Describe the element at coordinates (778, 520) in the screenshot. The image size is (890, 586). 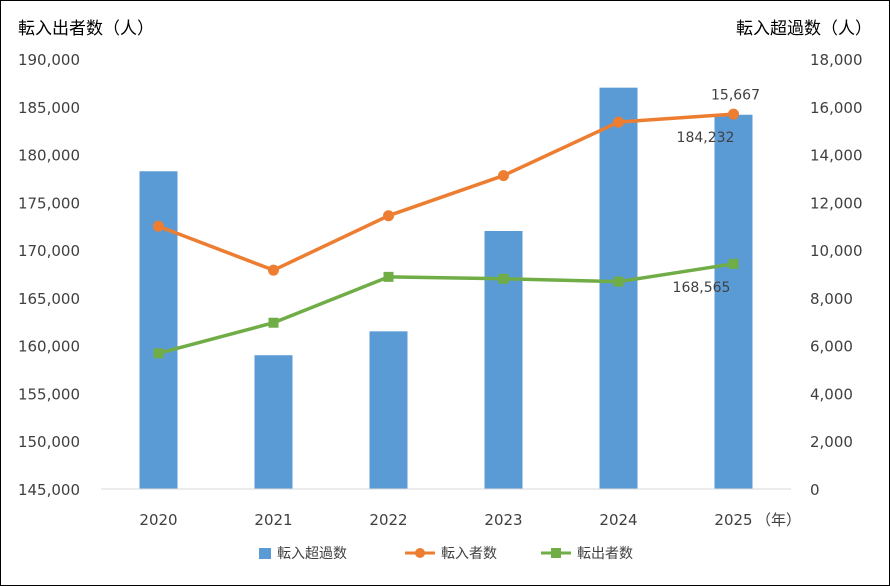
I see `x-axis-unit: （年）` at that location.